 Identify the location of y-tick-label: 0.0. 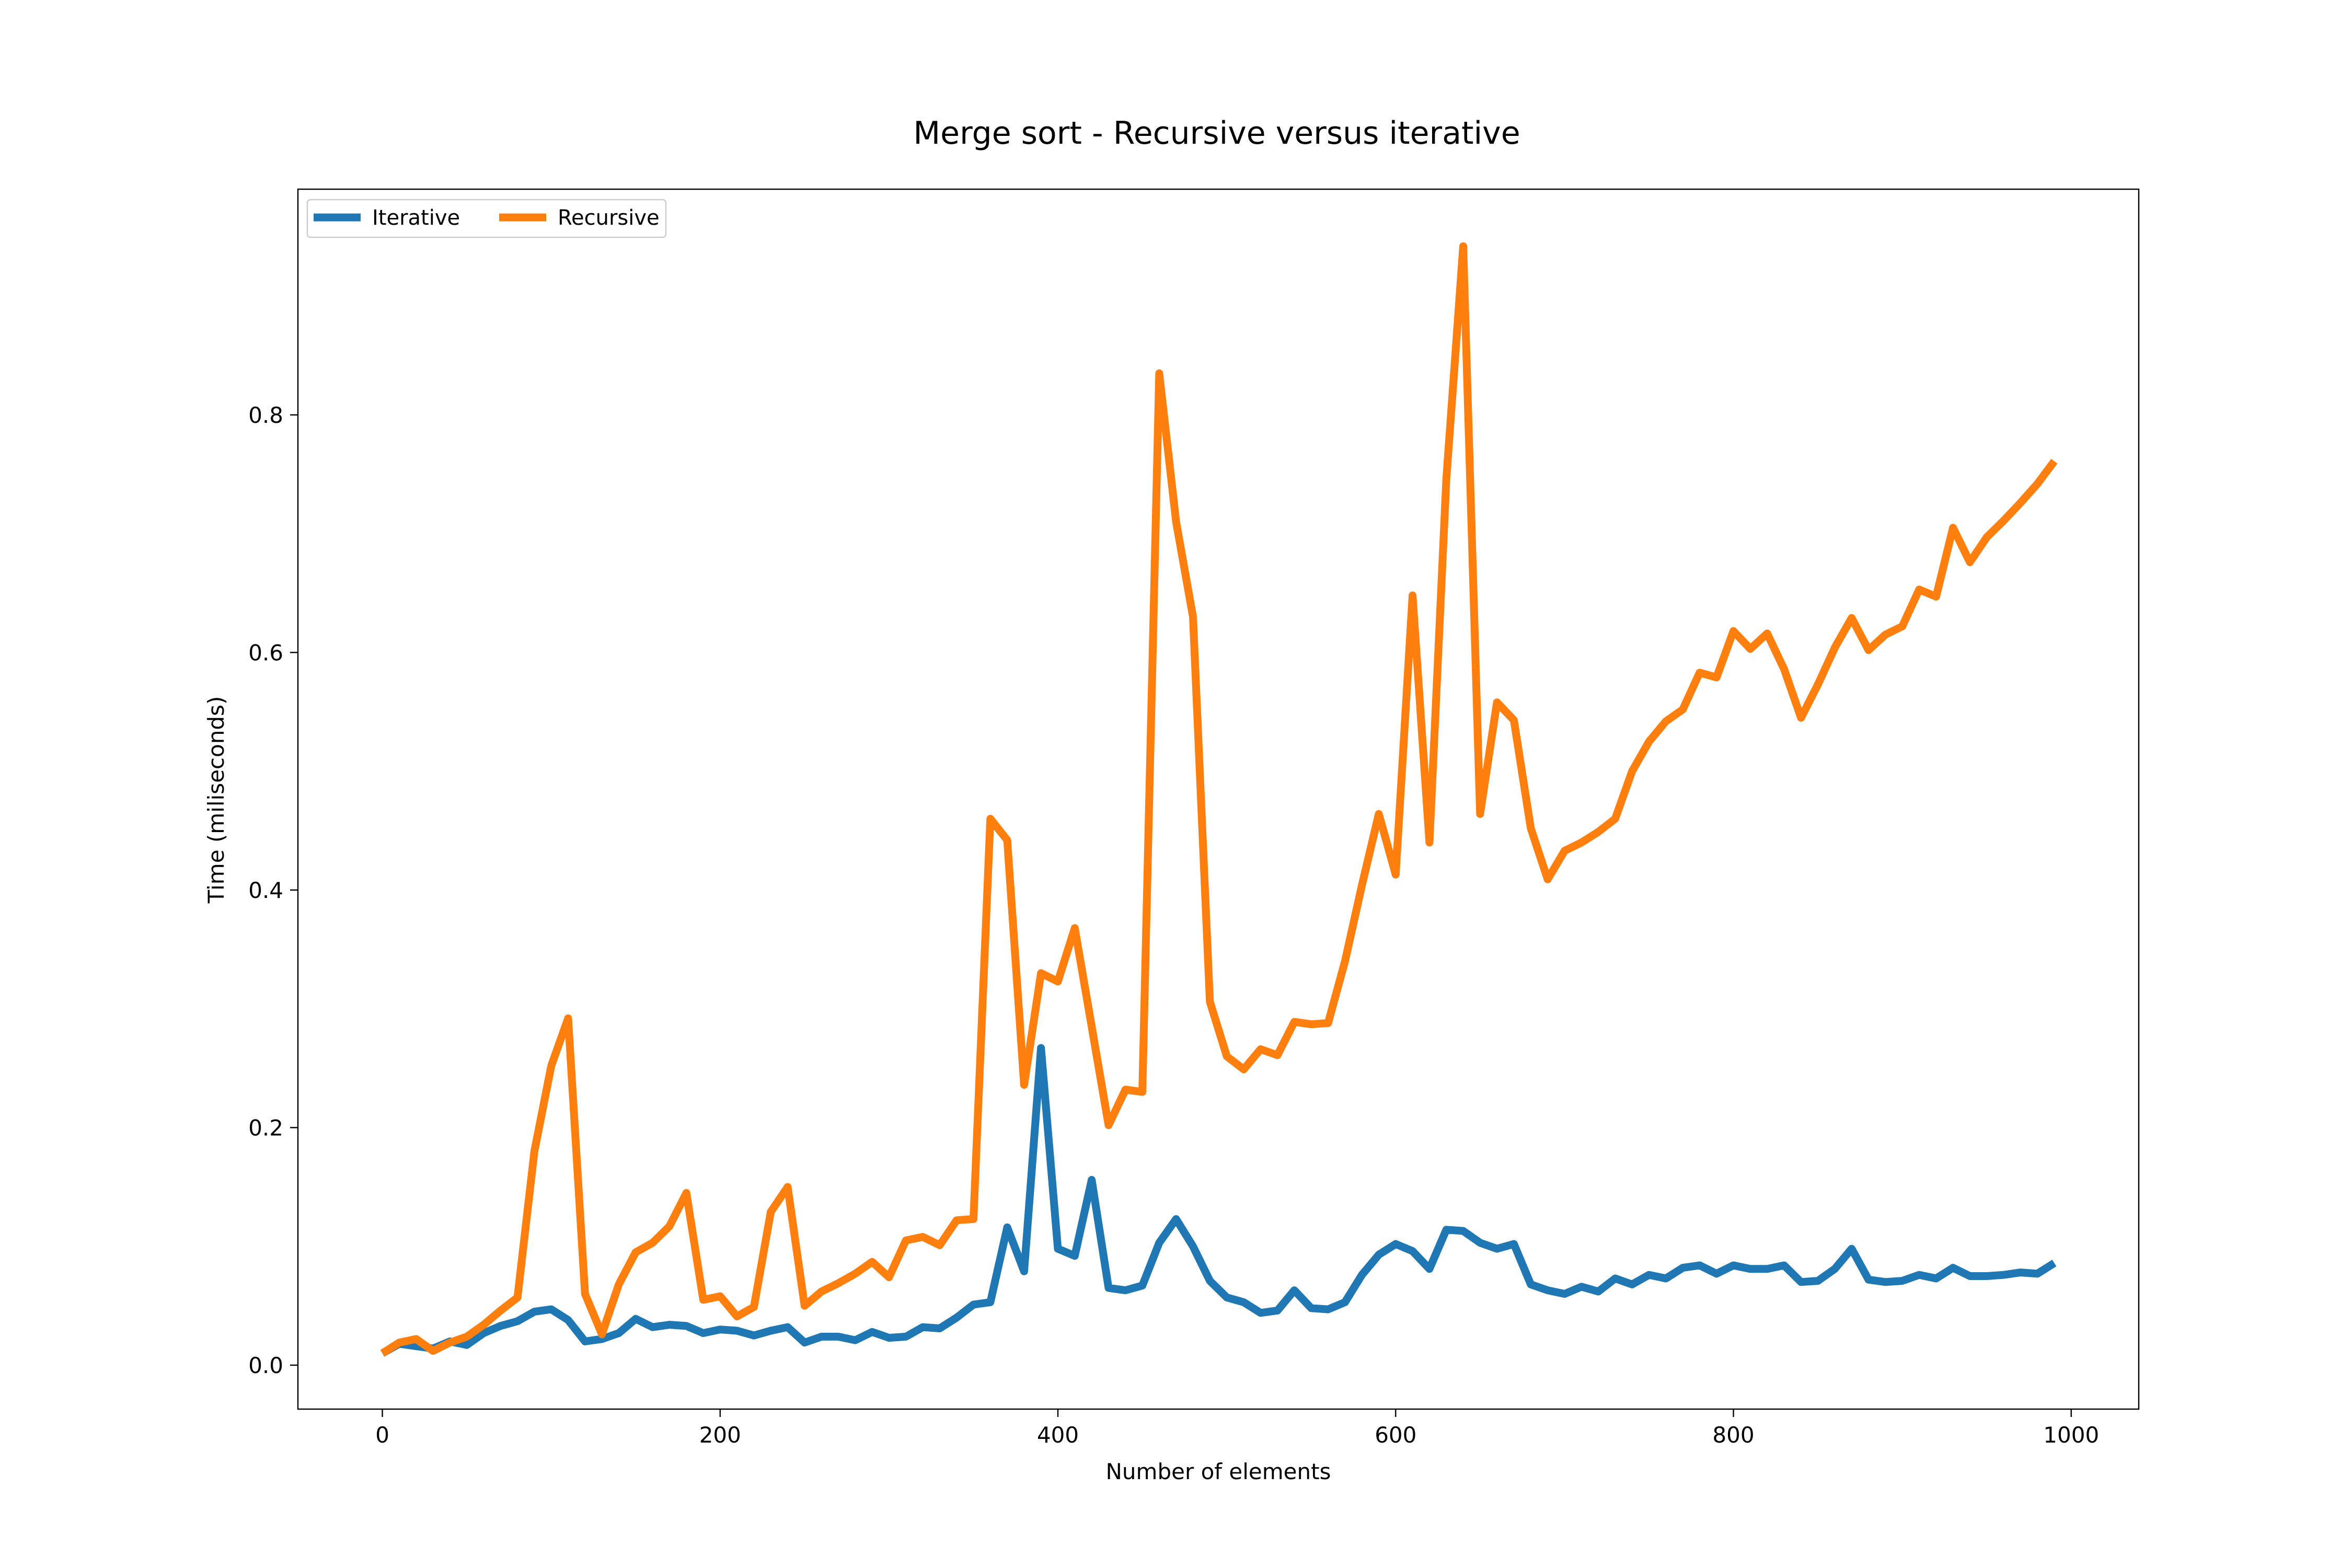
(265, 1365).